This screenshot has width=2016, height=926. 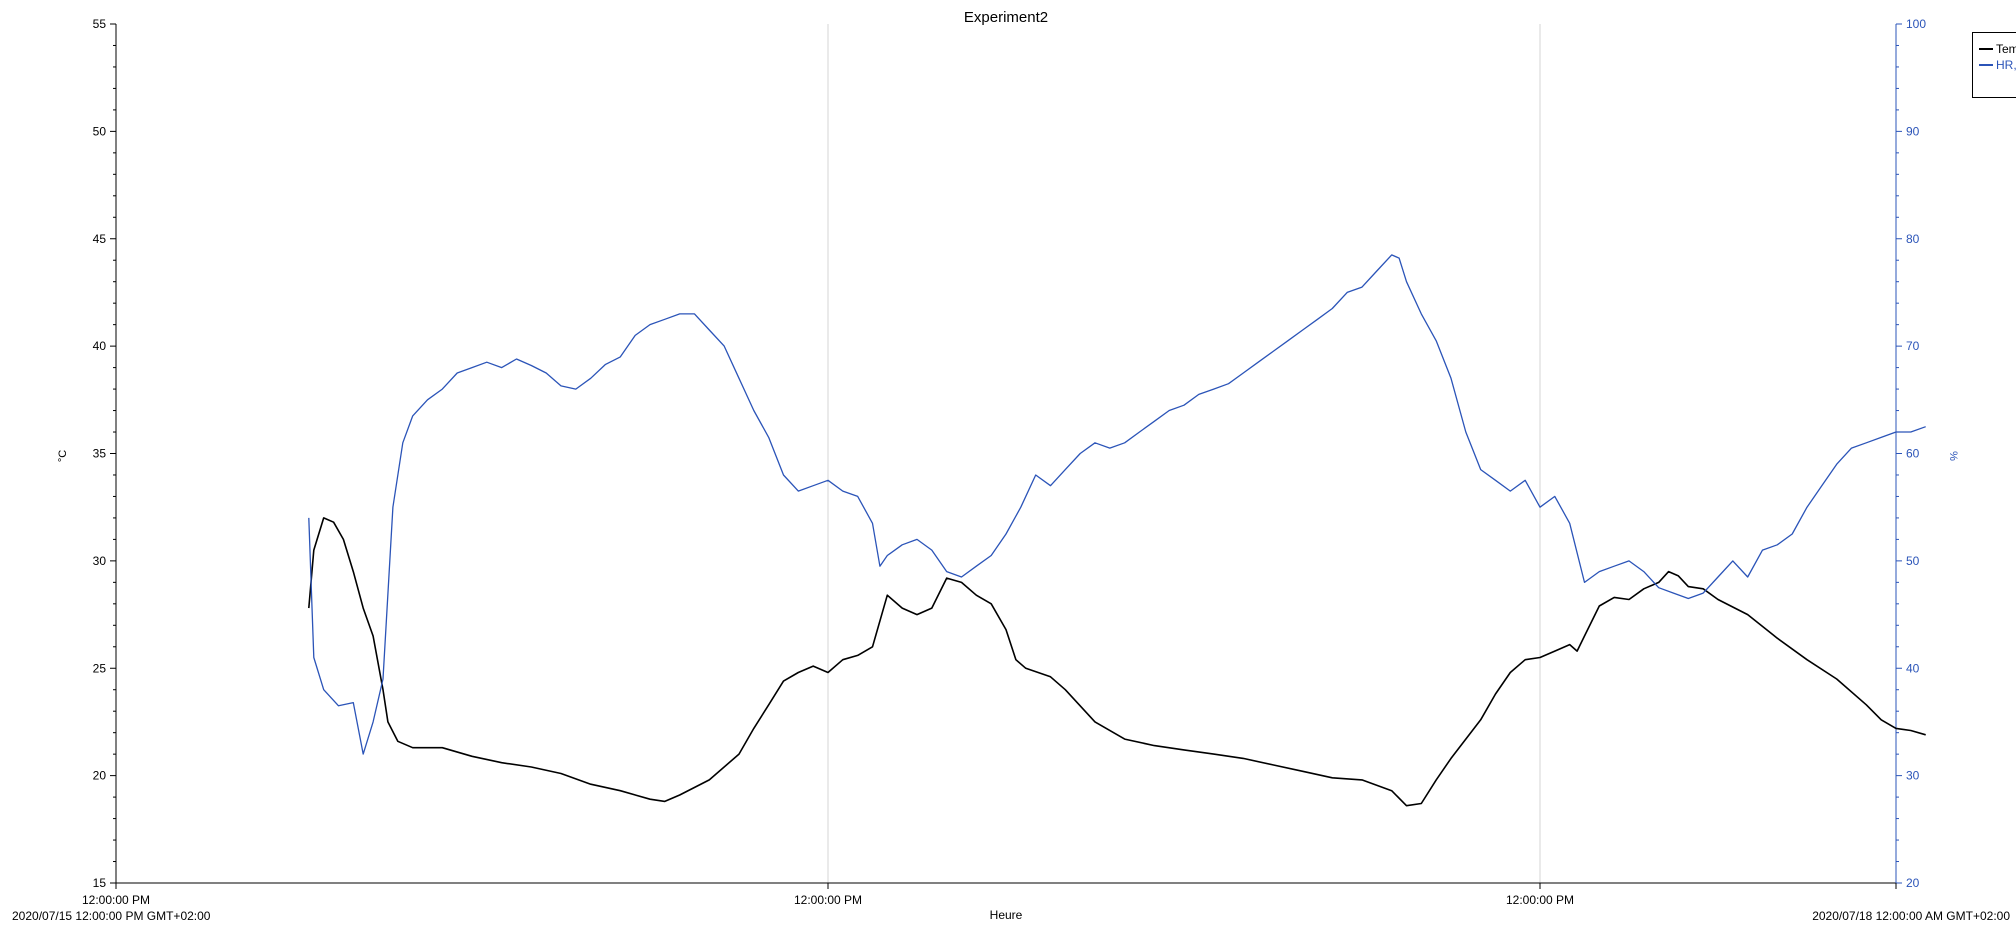 I want to click on y-tick-label-right: 40, so click(x=1913, y=668).